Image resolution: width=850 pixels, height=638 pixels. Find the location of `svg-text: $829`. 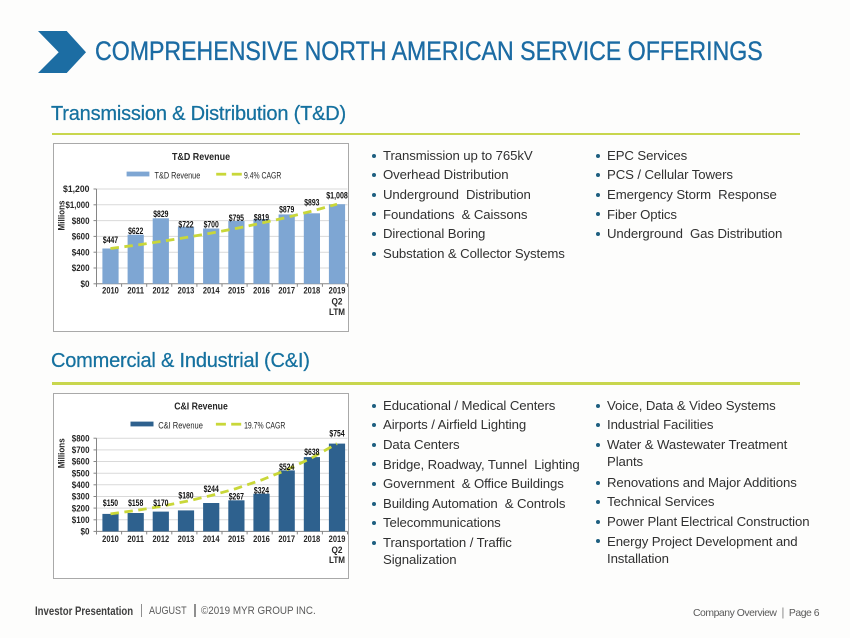

svg-text: $829 is located at coordinates (160, 214).